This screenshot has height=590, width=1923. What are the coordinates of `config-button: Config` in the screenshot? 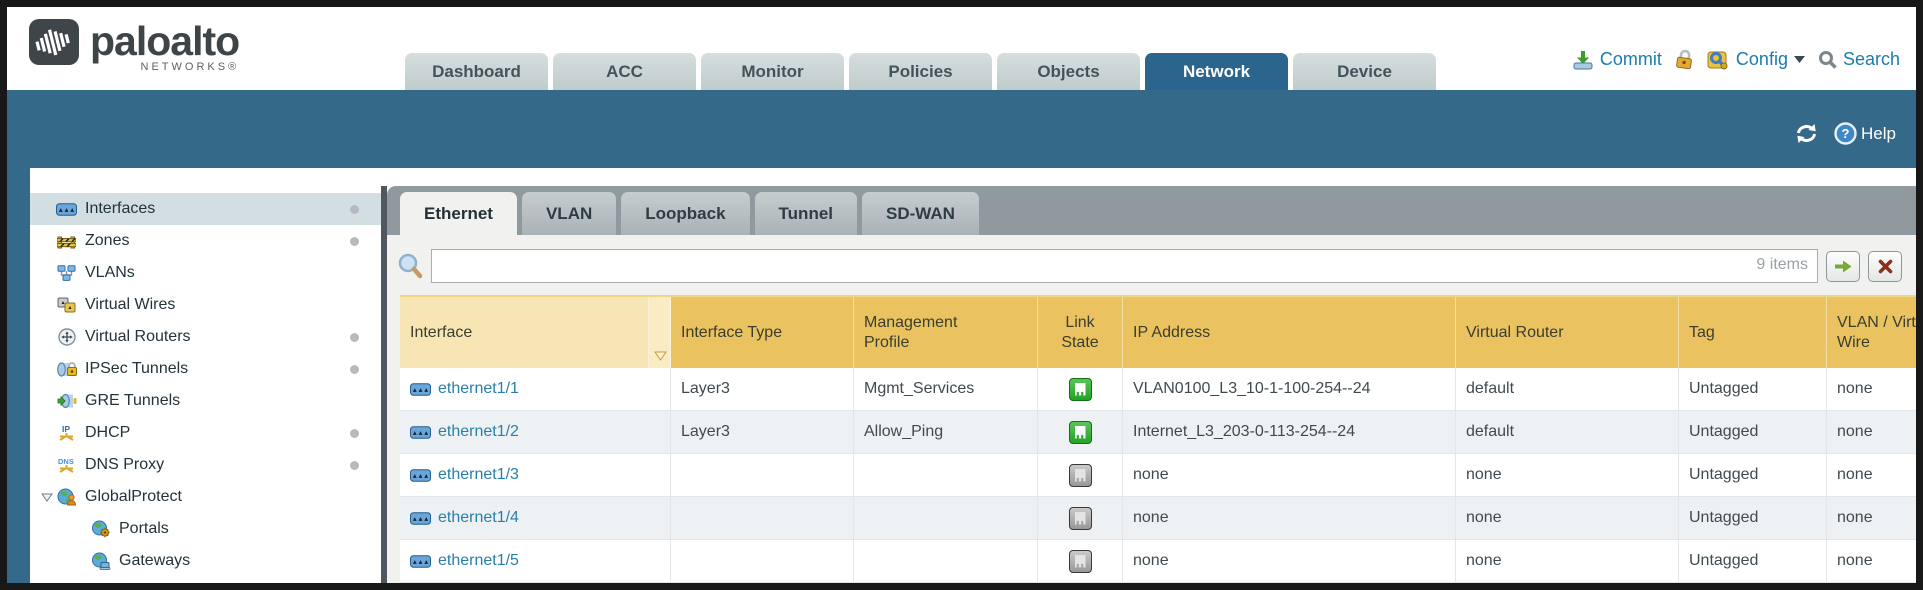 It's located at (1756, 59).